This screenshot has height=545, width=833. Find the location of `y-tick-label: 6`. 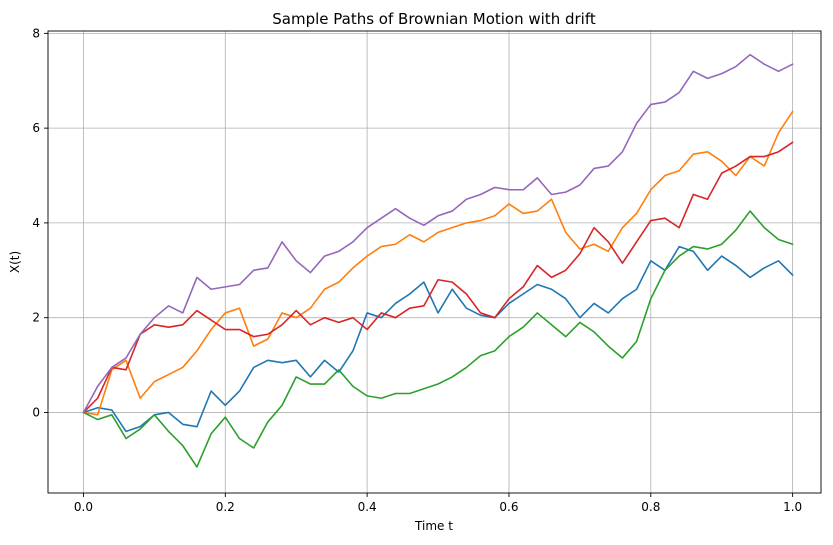

y-tick-label: 6 is located at coordinates (36, 128).